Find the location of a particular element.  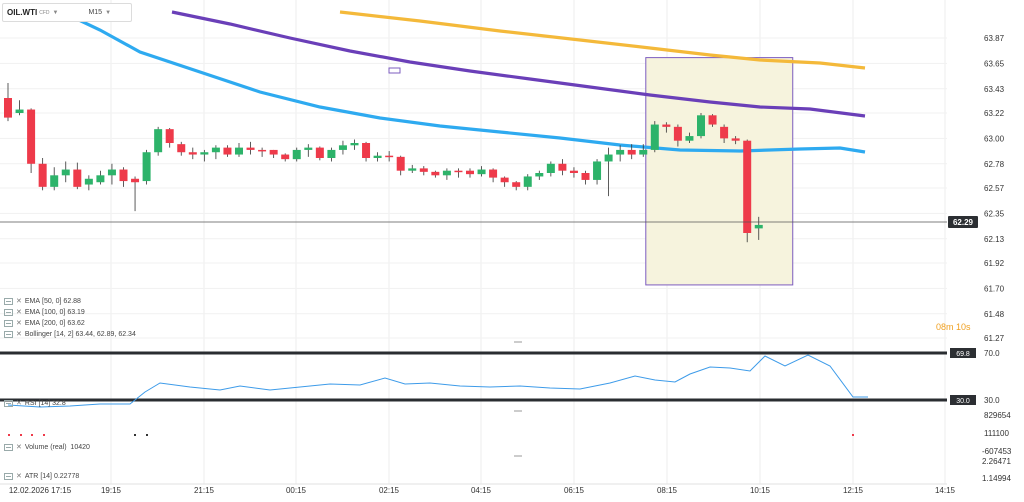

legend-volume: ✕ Volume (real) 10420 is located at coordinates (47, 447).